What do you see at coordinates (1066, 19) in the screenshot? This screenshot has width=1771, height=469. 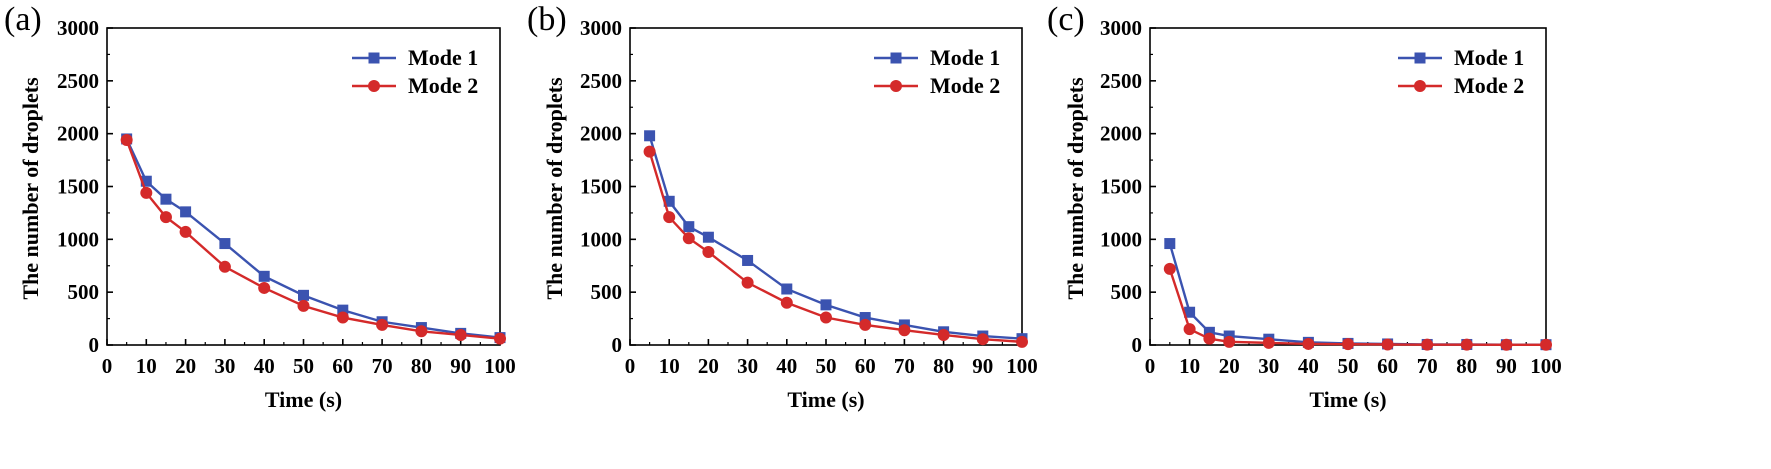 I see `panel-label: (c)` at bounding box center [1066, 19].